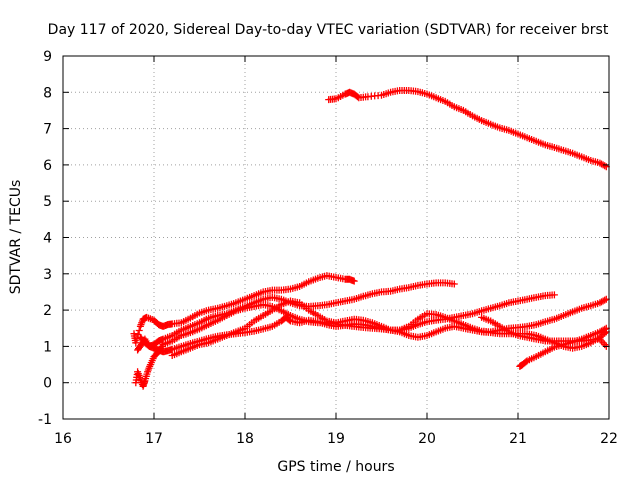 Image resolution: width=640 pixels, height=480 pixels. Describe the element at coordinates (63, 439) in the screenshot. I see `x-tick-label: 16` at that location.